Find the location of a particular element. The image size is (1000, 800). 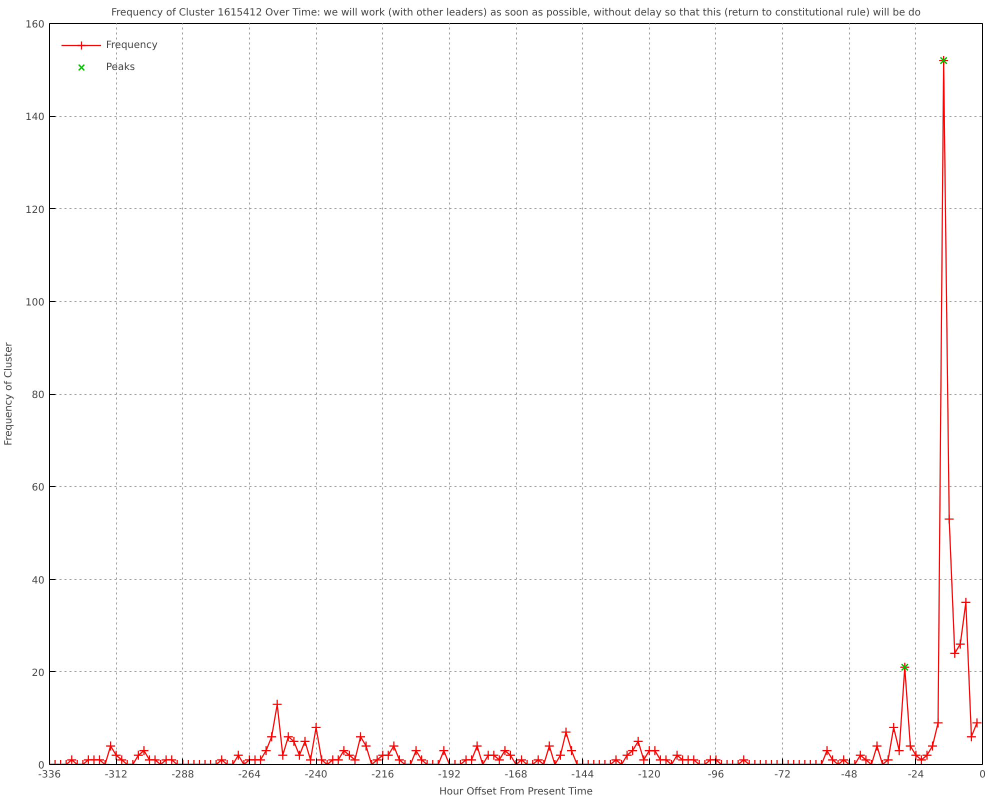

x-tick-label: -72 is located at coordinates (782, 775).